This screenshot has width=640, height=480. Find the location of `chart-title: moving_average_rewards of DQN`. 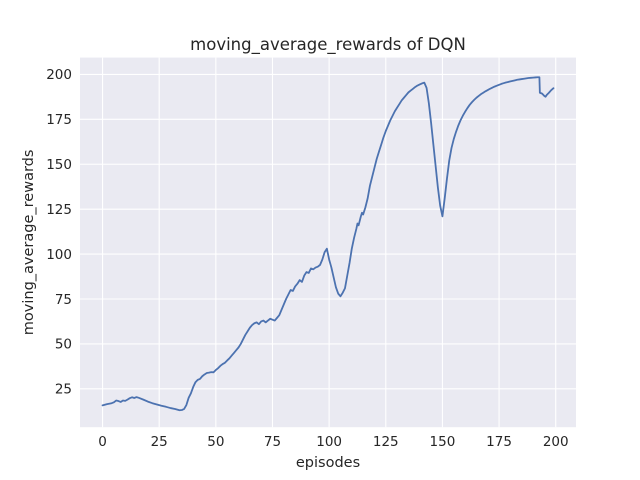

chart-title: moving_average_rewards of DQN is located at coordinates (328, 45).